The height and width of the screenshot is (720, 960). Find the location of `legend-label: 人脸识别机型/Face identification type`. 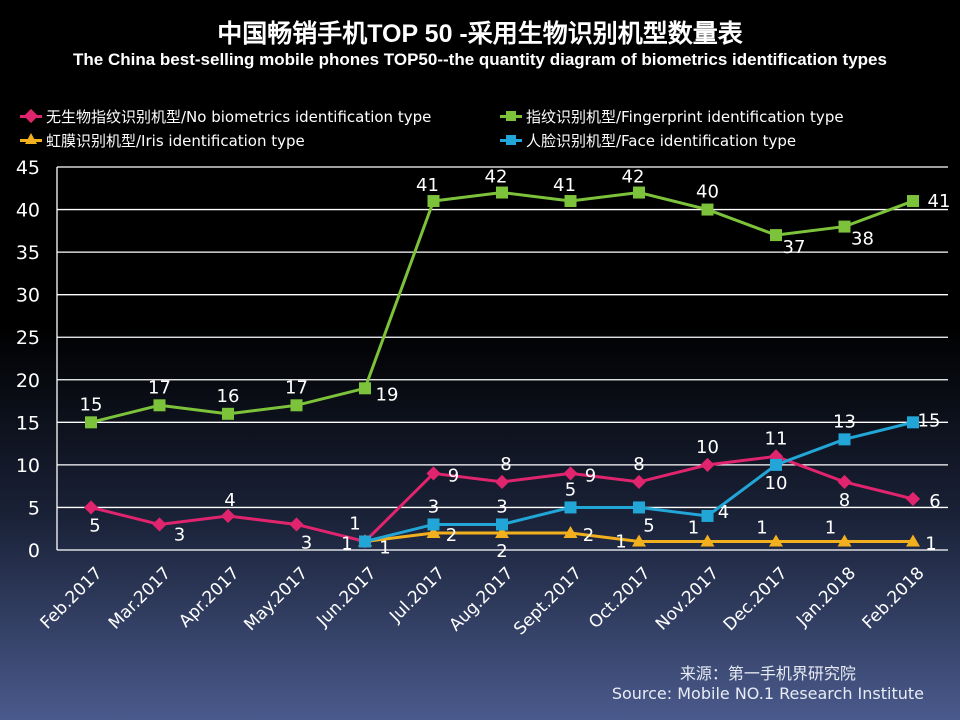

legend-label: 人脸识别机型/Face identification type is located at coordinates (661, 141).